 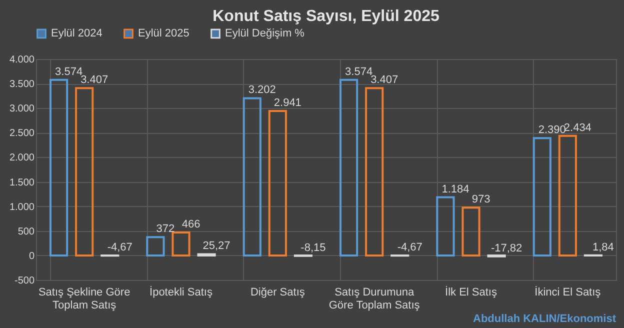 I want to click on y-tick-label: -500, so click(x=24, y=281).